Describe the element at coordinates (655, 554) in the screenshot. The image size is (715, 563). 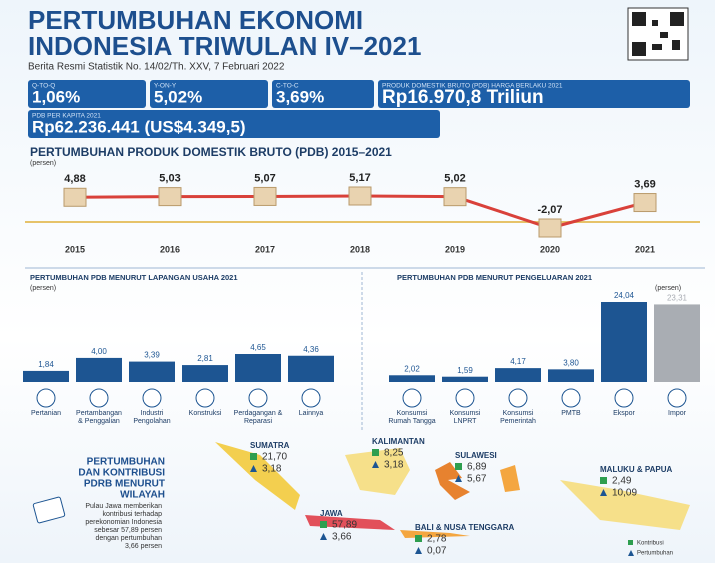
I see `legend-label: Pertumbuhan` at that location.